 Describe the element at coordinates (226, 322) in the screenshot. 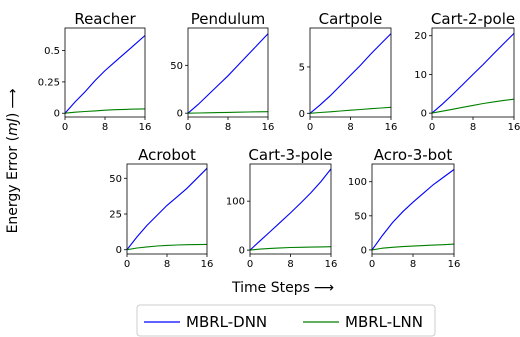

I see `legend-label-dnn: MBRL-DNN` at that location.